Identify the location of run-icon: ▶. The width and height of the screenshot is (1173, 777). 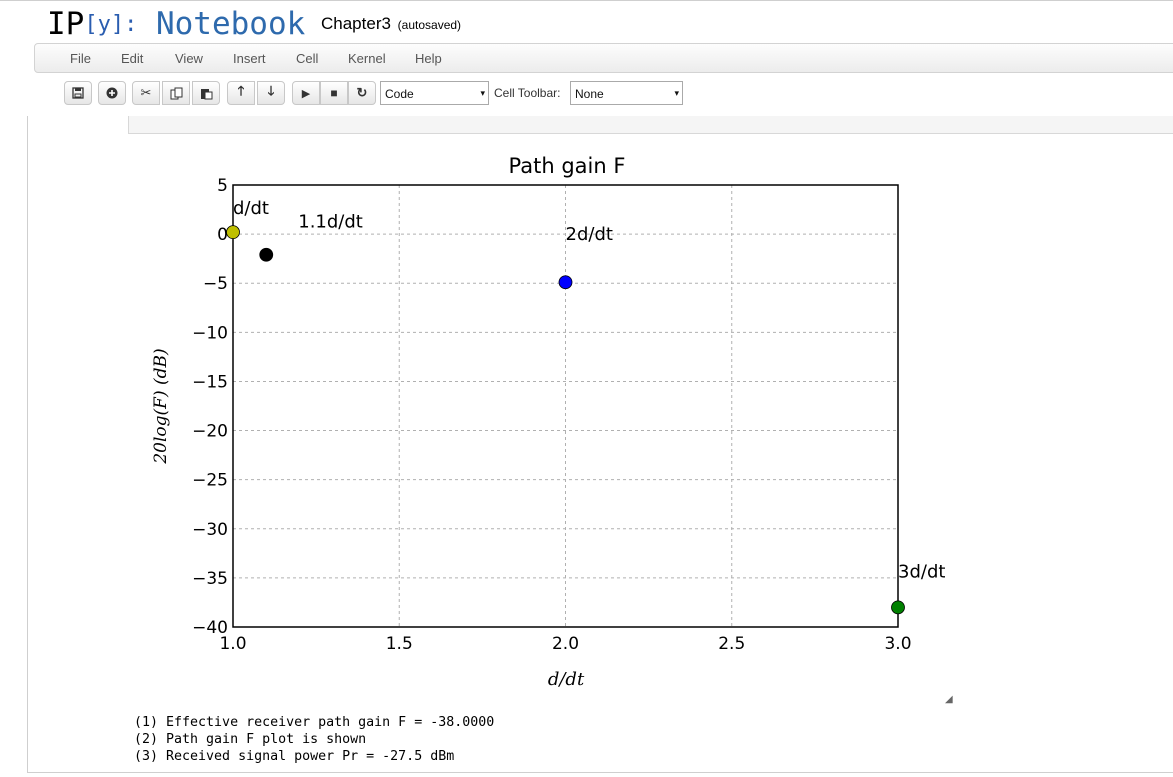
(306, 93).